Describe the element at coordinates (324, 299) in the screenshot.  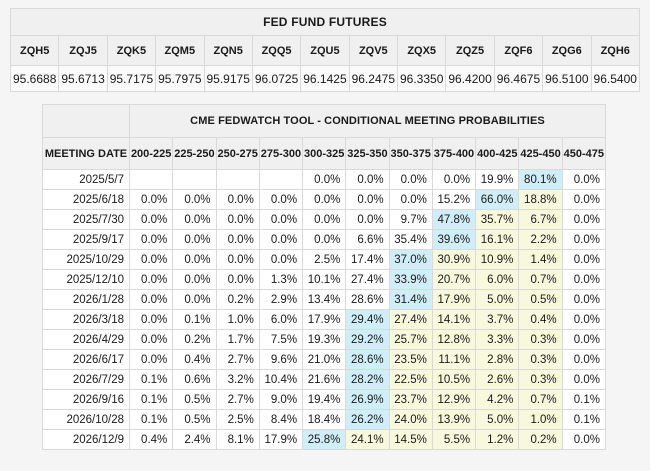
I see `probability-cell-300-325: 13.4%` at that location.